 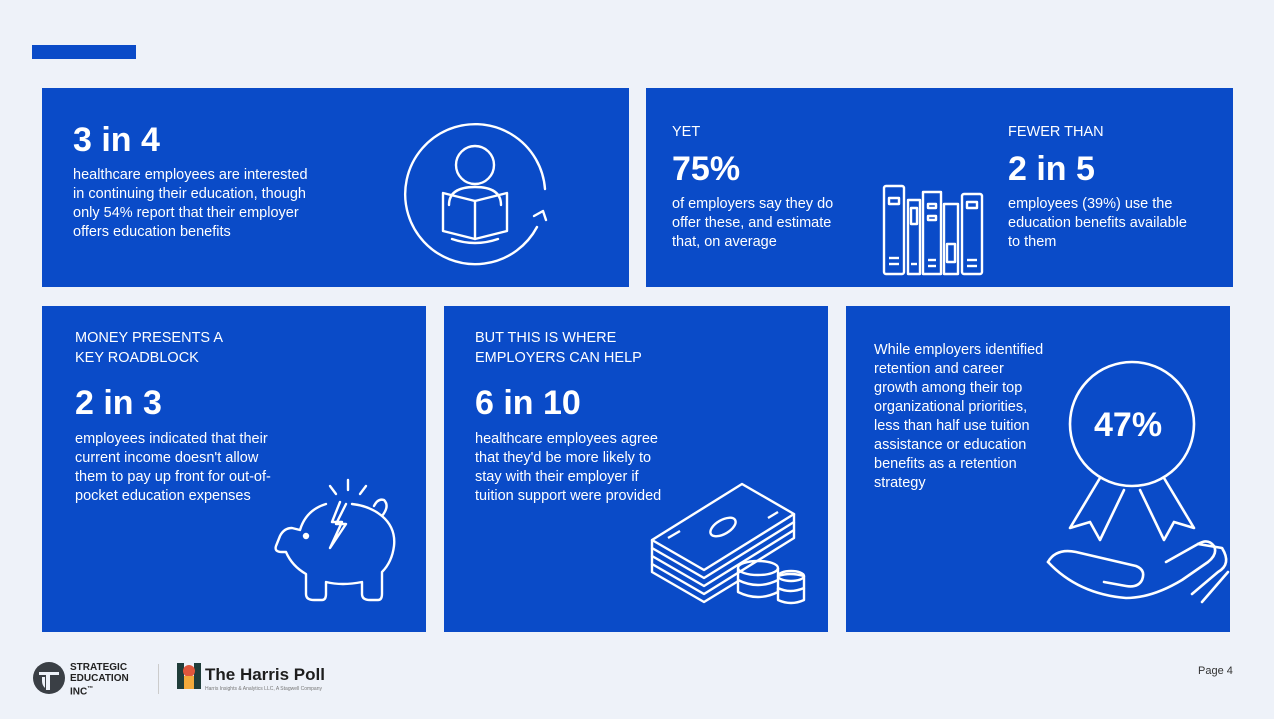 What do you see at coordinates (90, 689) in the screenshot?
I see `logo1-tm: ™` at bounding box center [90, 689].